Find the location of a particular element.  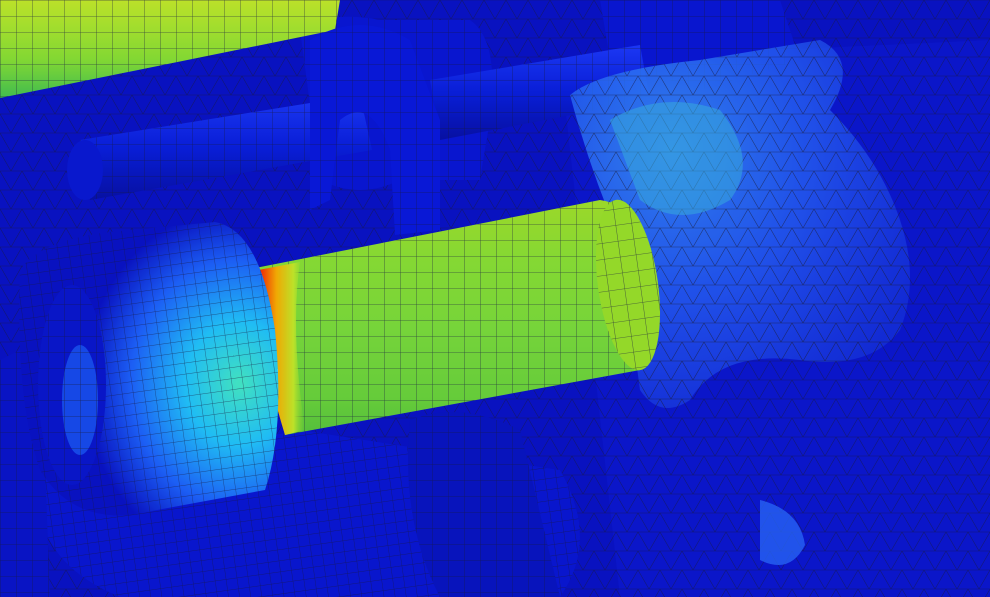

upper-pin is located at coordinates (170, 49).